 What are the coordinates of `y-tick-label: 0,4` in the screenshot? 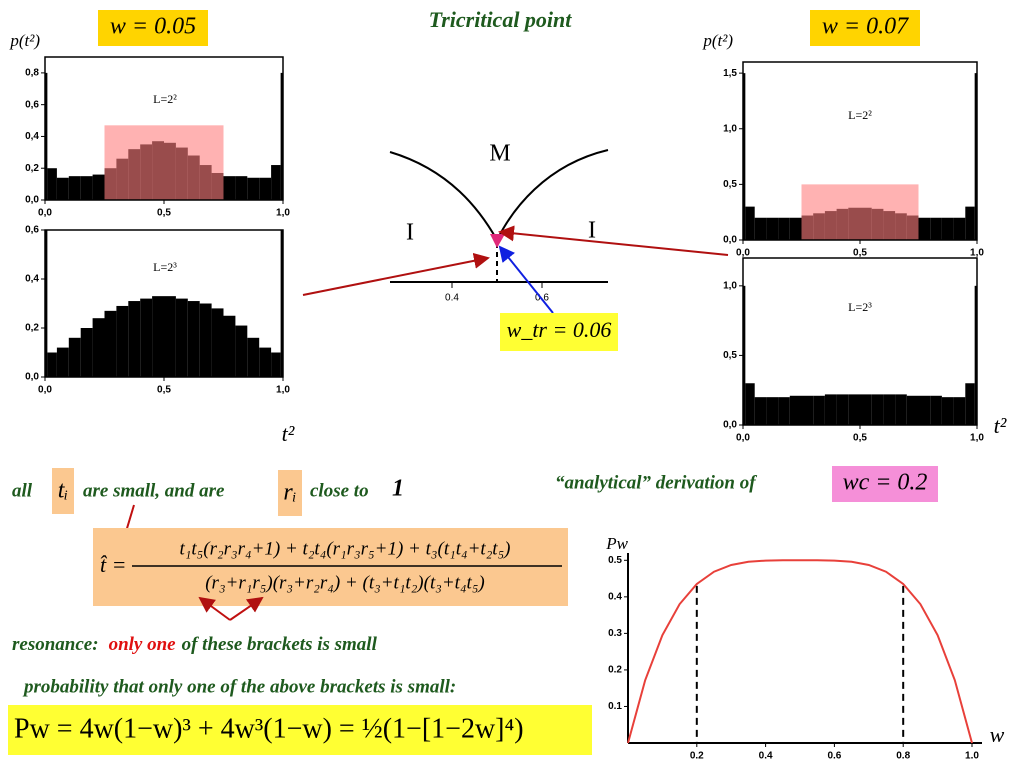 It's located at (32, 279).